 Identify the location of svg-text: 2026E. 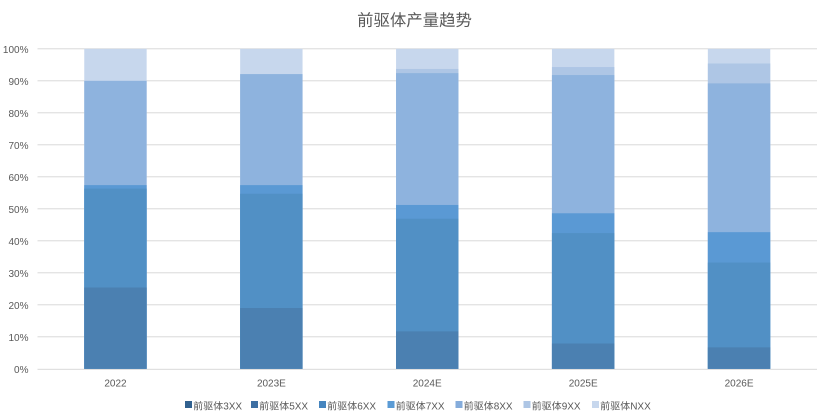
(739, 383).